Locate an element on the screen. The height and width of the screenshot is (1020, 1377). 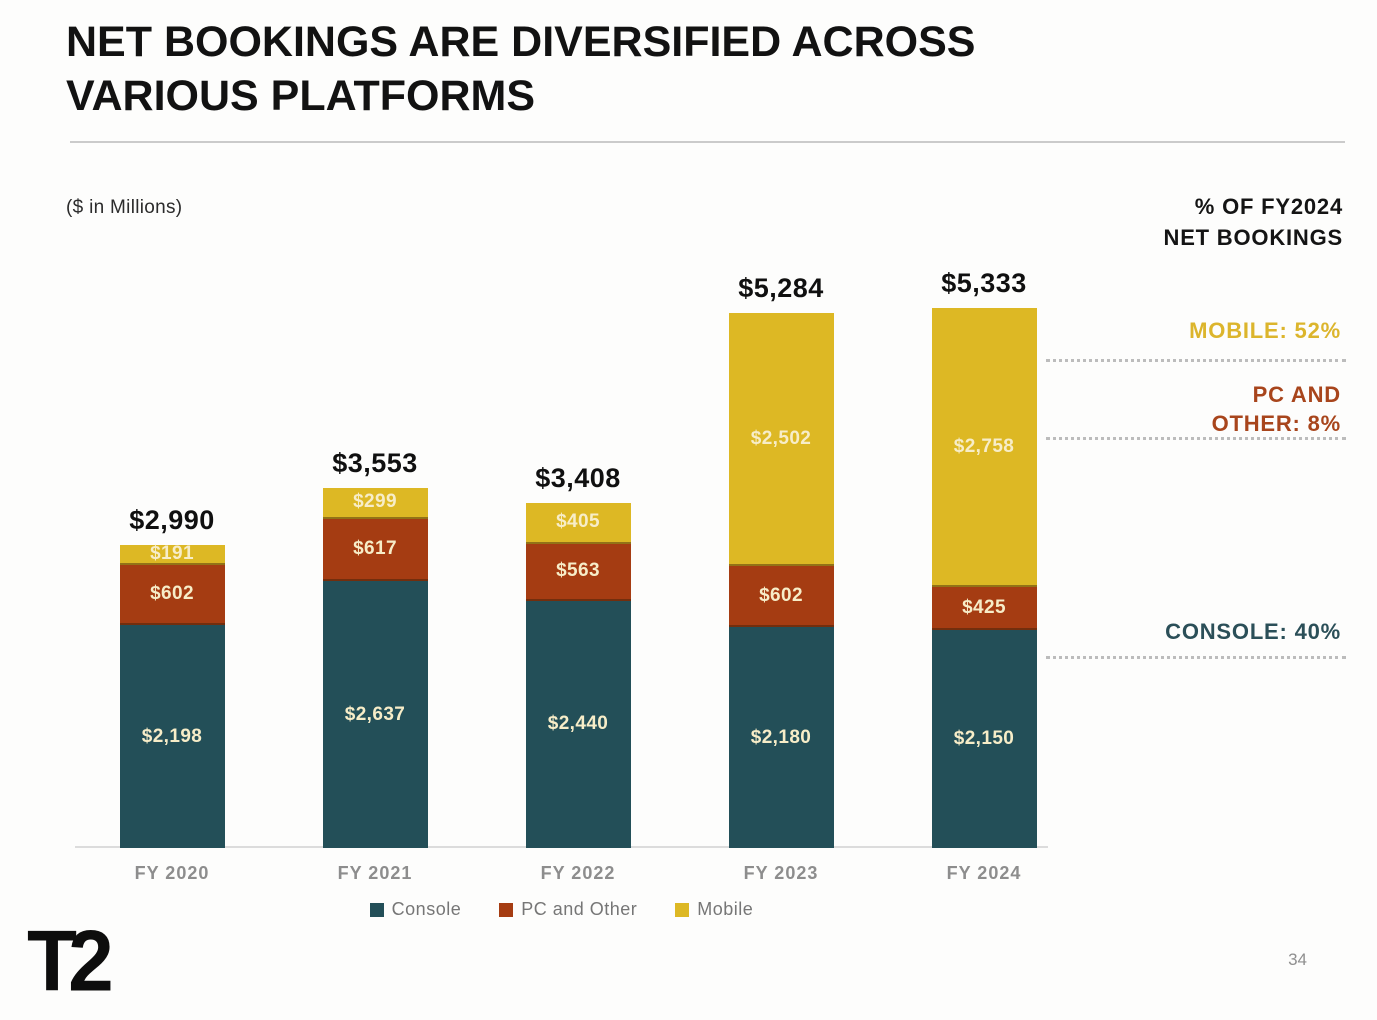
segment-console: $2,637 is located at coordinates (375, 714).